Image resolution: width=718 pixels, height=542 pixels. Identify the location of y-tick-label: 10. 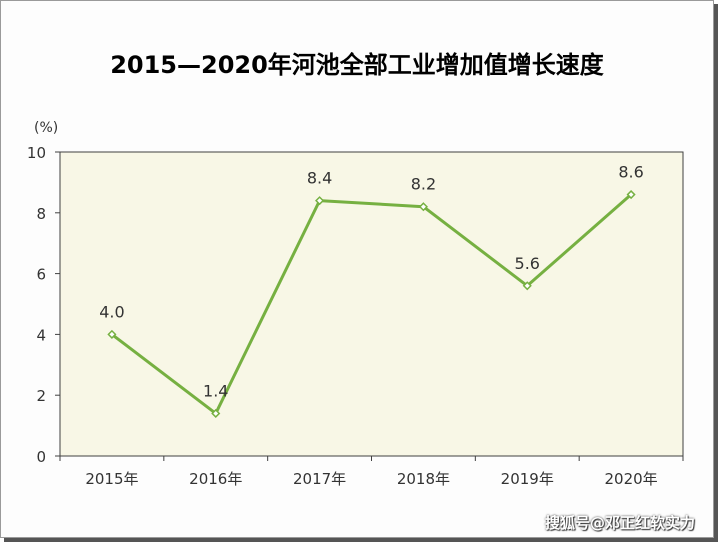
(36, 153).